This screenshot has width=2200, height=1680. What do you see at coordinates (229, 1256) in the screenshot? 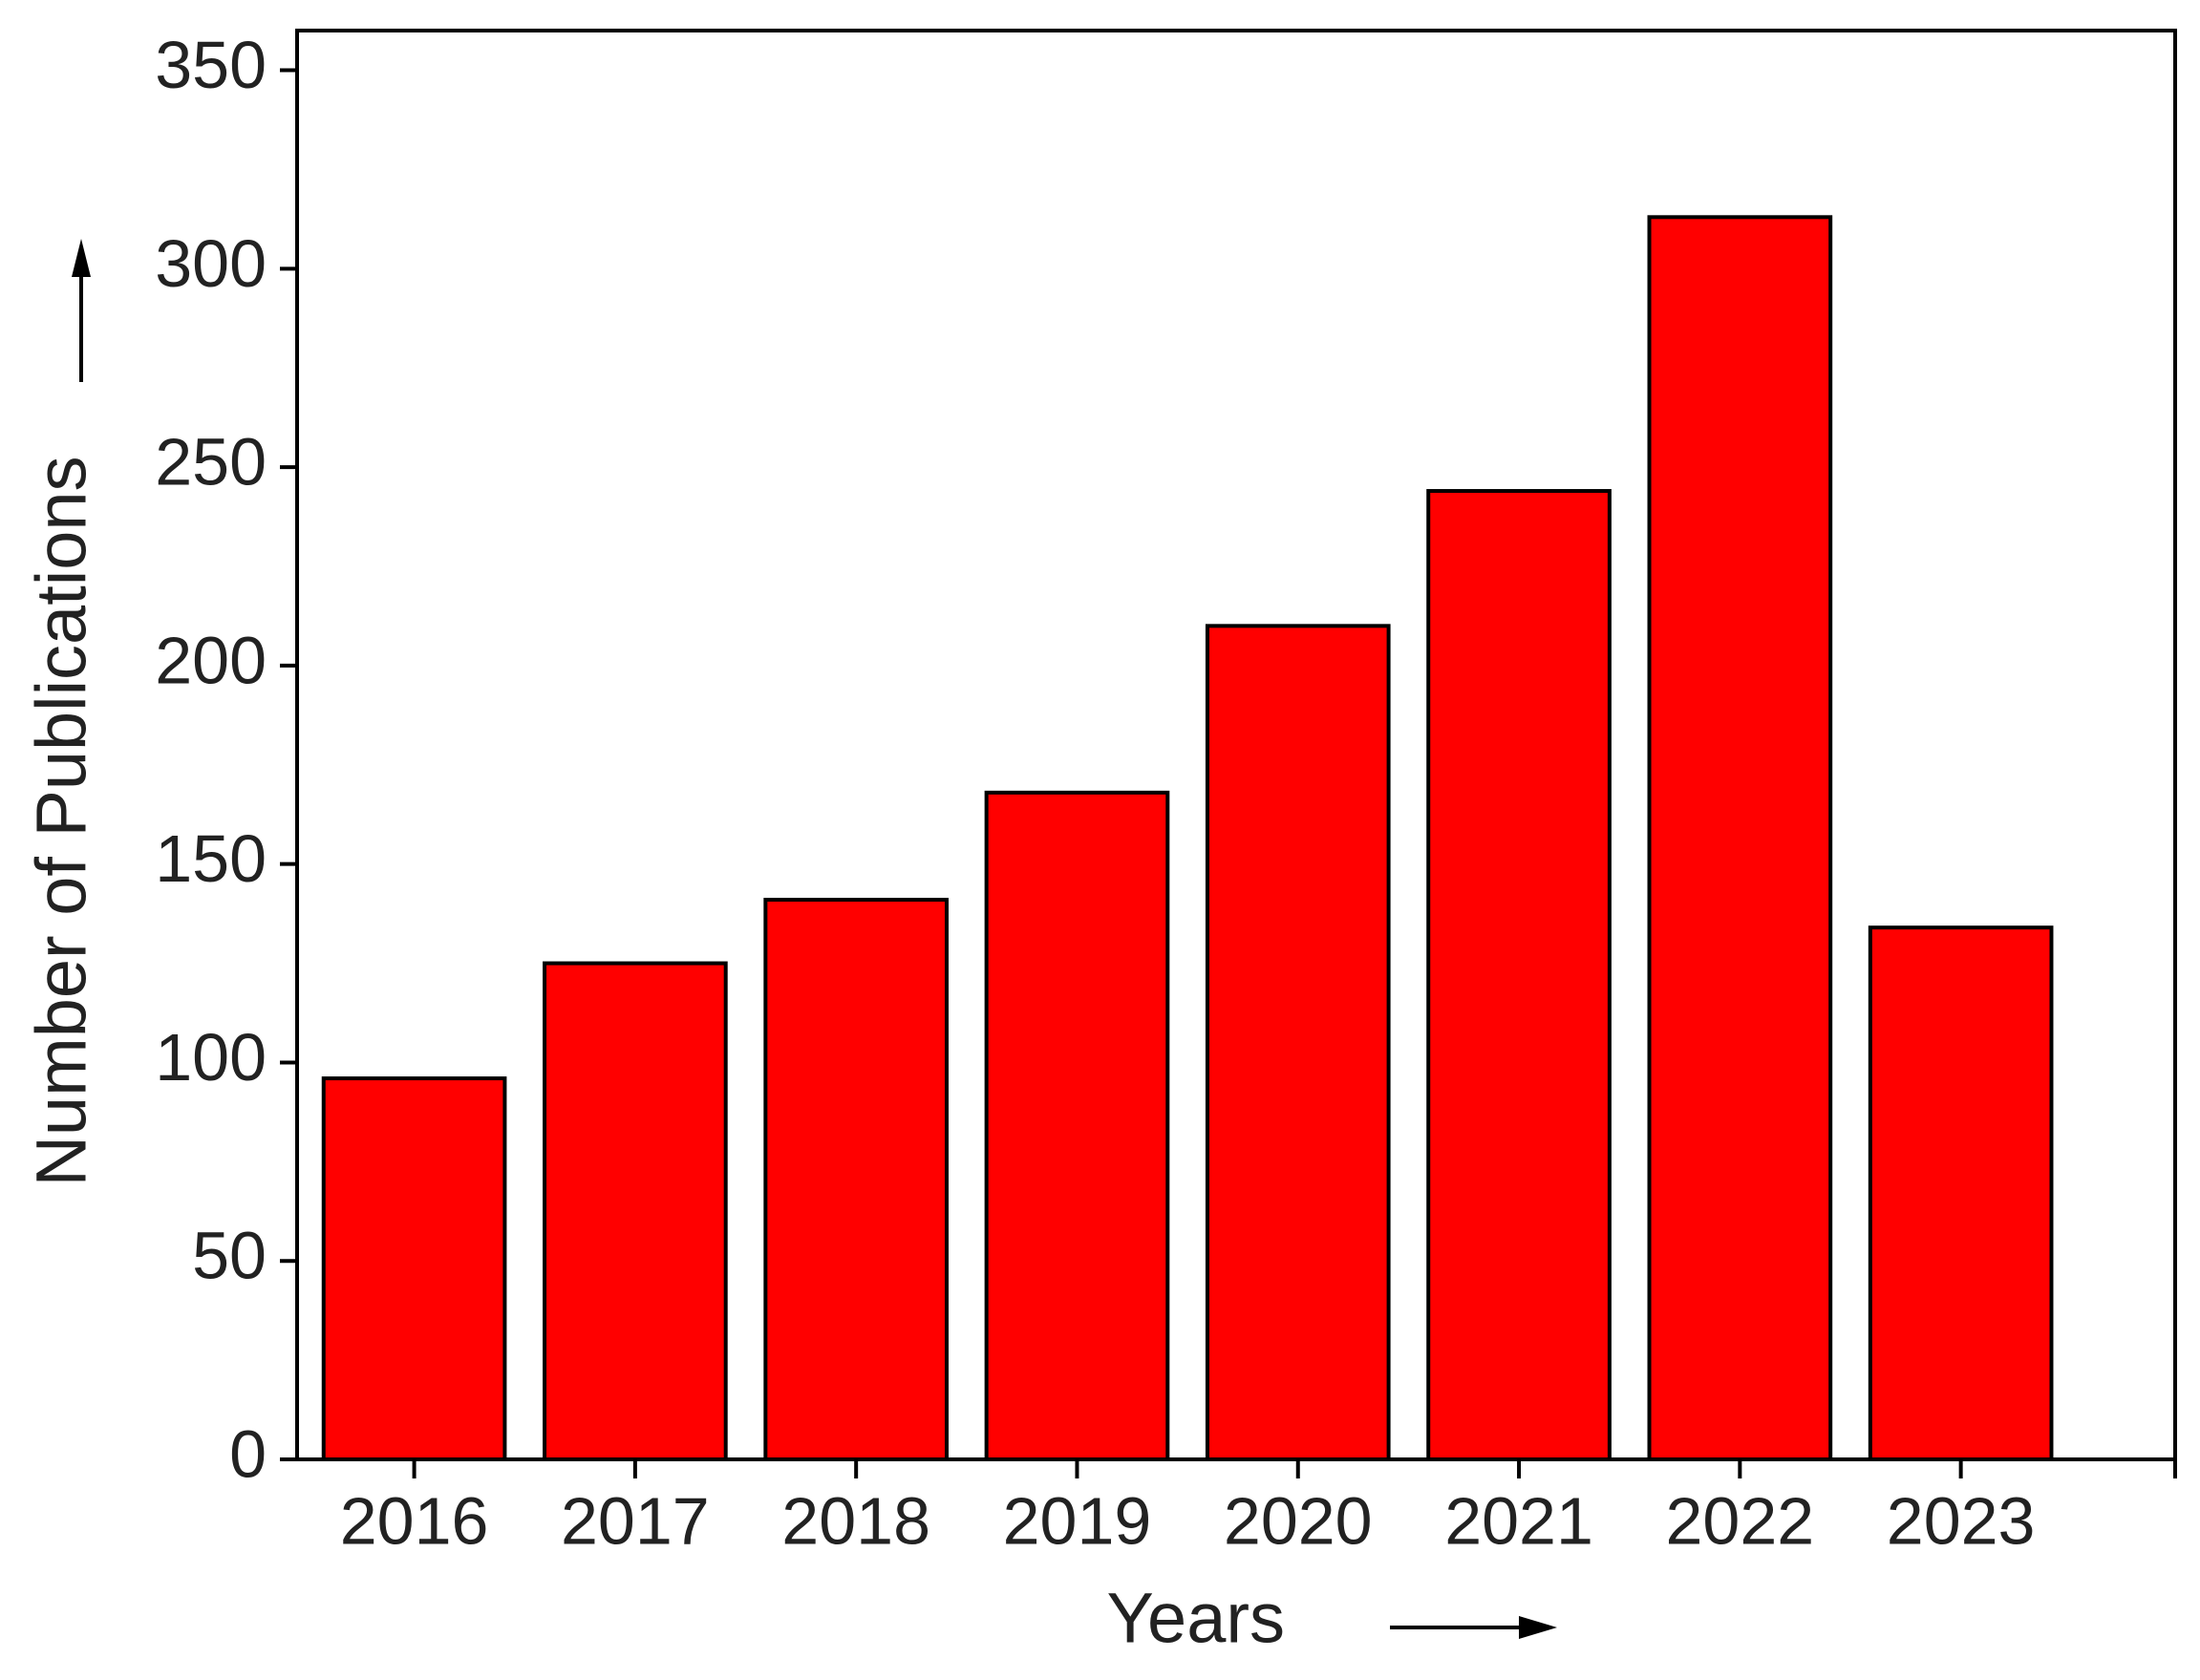
I see `y-tick-label: 50` at bounding box center [229, 1256].